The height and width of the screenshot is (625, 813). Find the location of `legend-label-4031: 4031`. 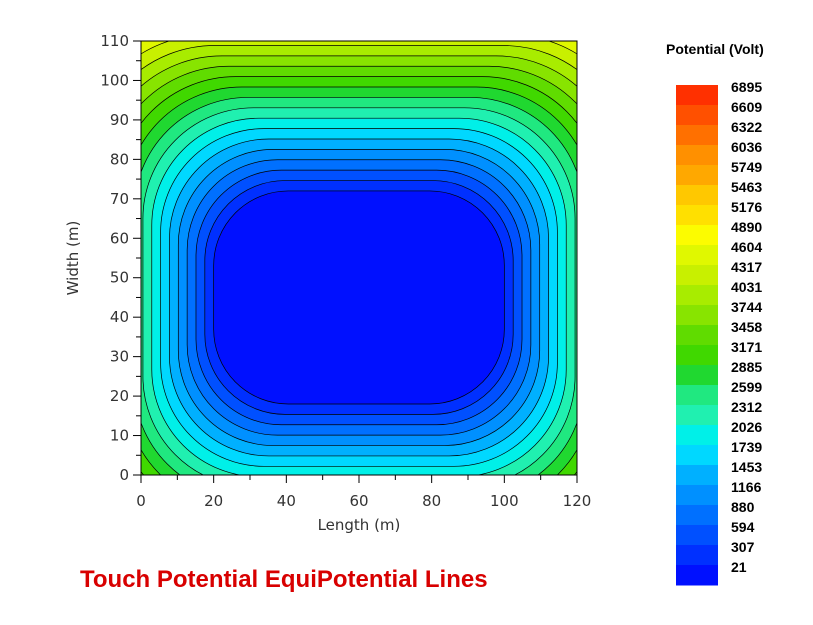

legend-label-4031: 4031 is located at coordinates (746, 287).